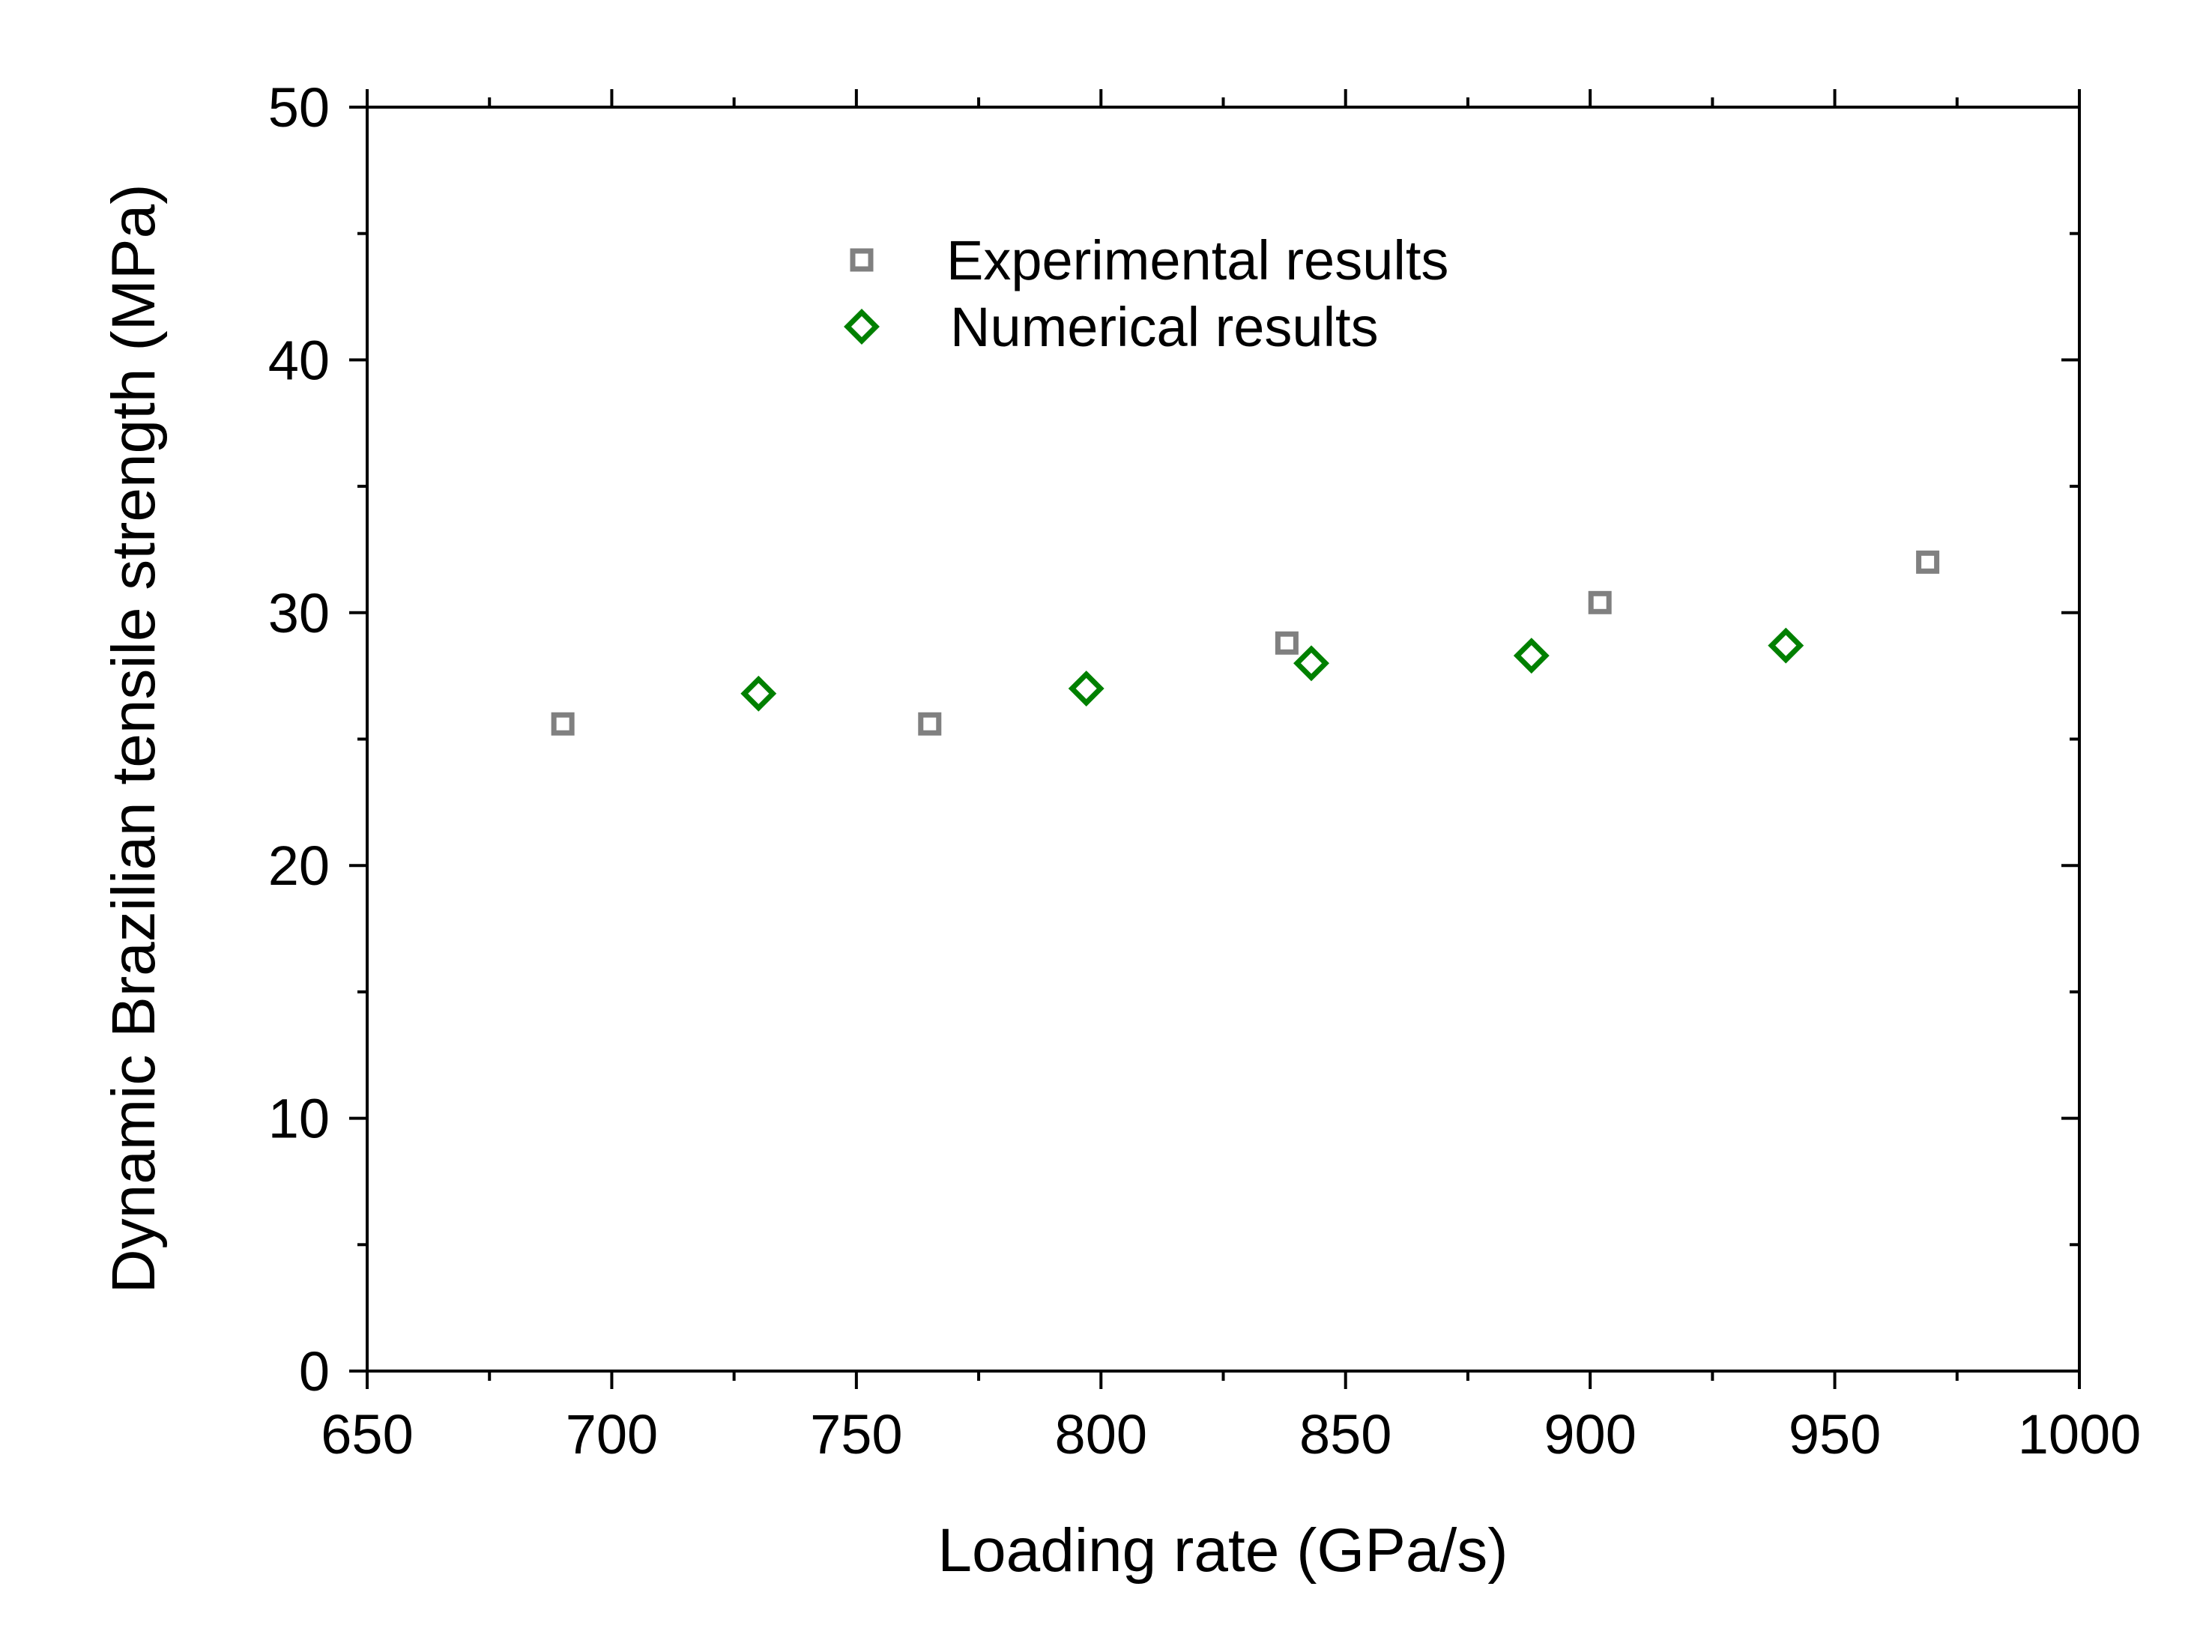  What do you see at coordinates (1101, 1434) in the screenshot?
I see `x-tick-label: 800` at bounding box center [1101, 1434].